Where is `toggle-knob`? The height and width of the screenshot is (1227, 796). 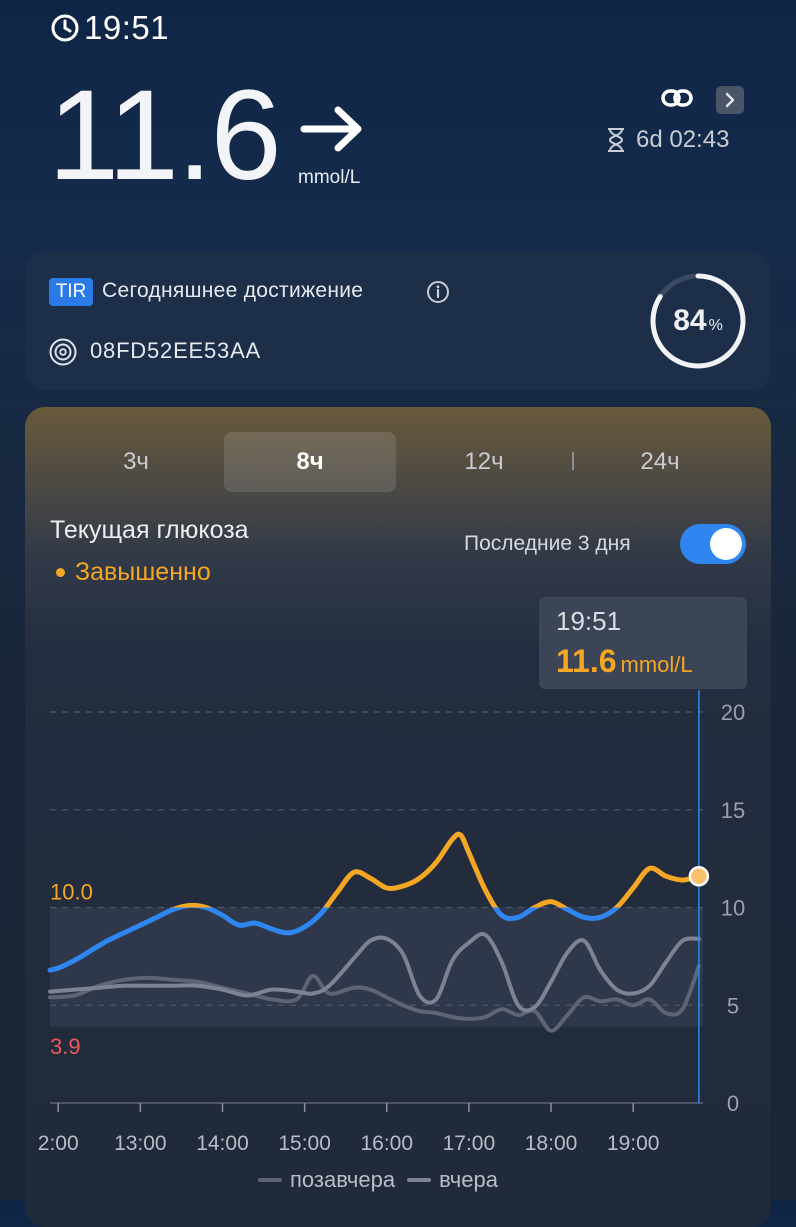
toggle-knob is located at coordinates (726, 544).